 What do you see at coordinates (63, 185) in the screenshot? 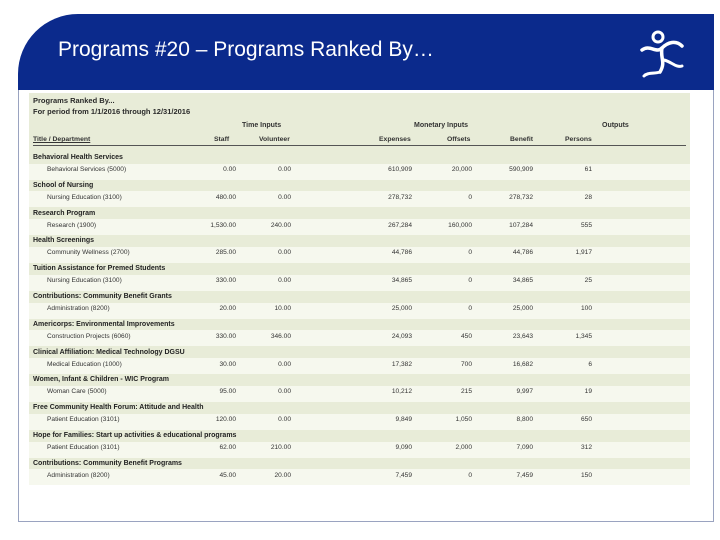
I see `program-title: School of Nursing` at bounding box center [63, 185].